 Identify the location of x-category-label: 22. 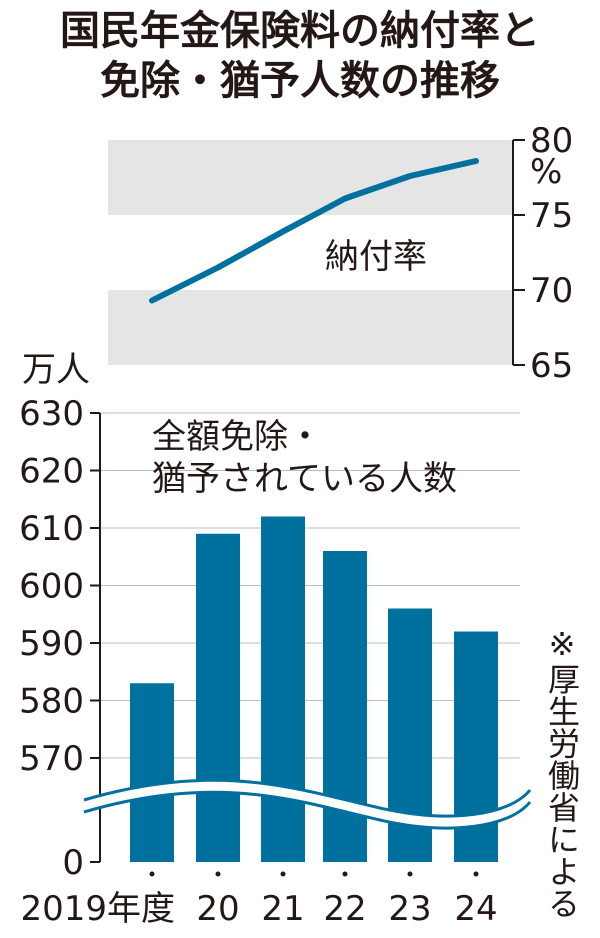
(344, 909).